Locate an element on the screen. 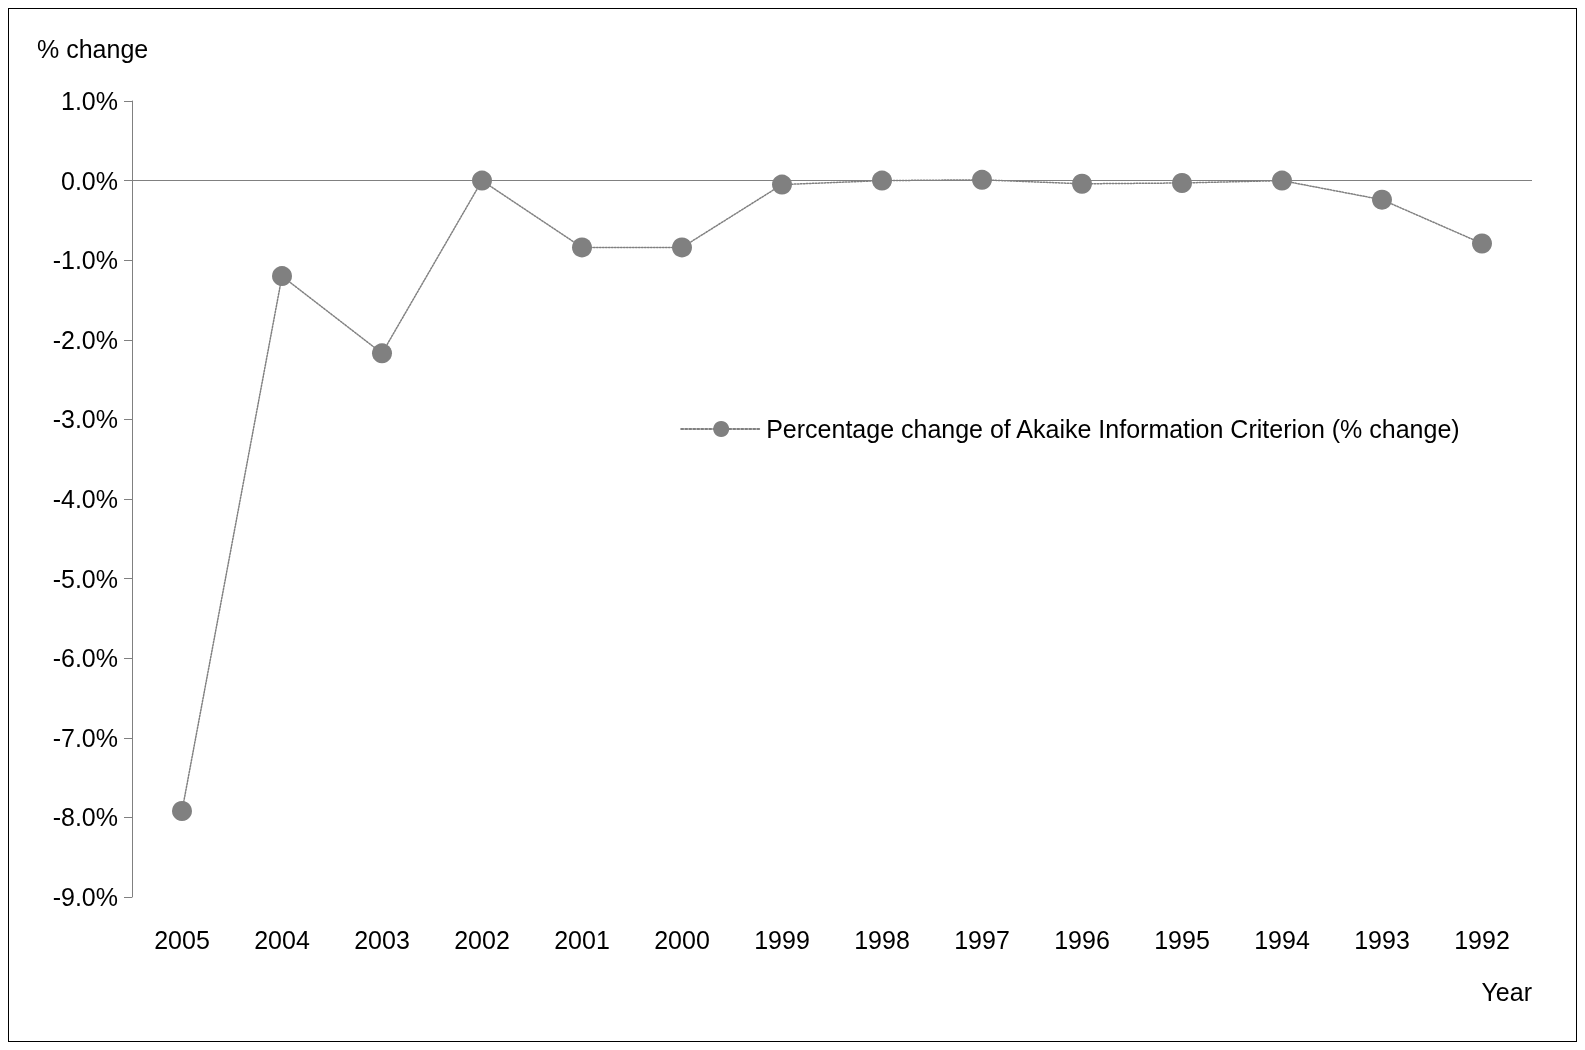 The height and width of the screenshot is (1050, 1585). x-tick-label: 1993 is located at coordinates (1382, 939).